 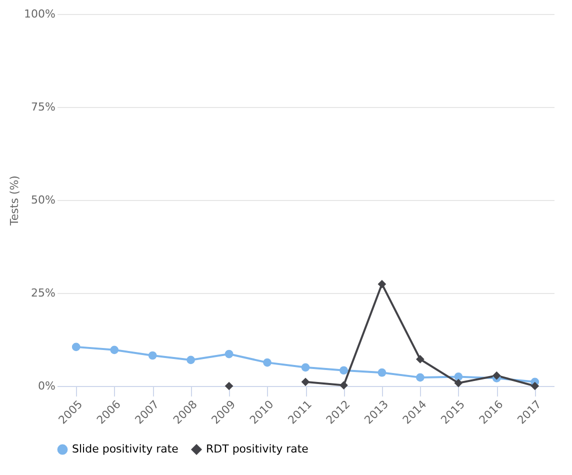 I want to click on legend-label: RDT positivity rate, so click(x=257, y=449).